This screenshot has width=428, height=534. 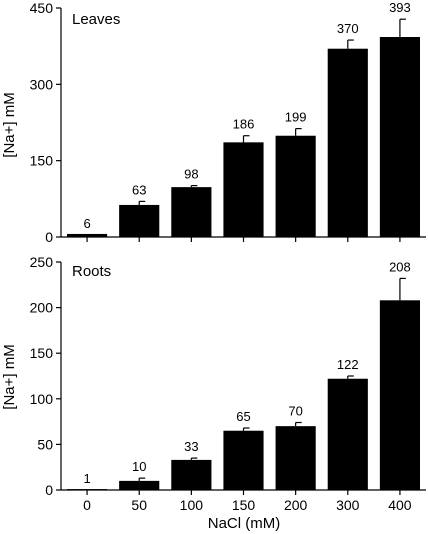 What do you see at coordinates (244, 523) in the screenshot?
I see `x-axis-label: NaCl (mM)` at bounding box center [244, 523].